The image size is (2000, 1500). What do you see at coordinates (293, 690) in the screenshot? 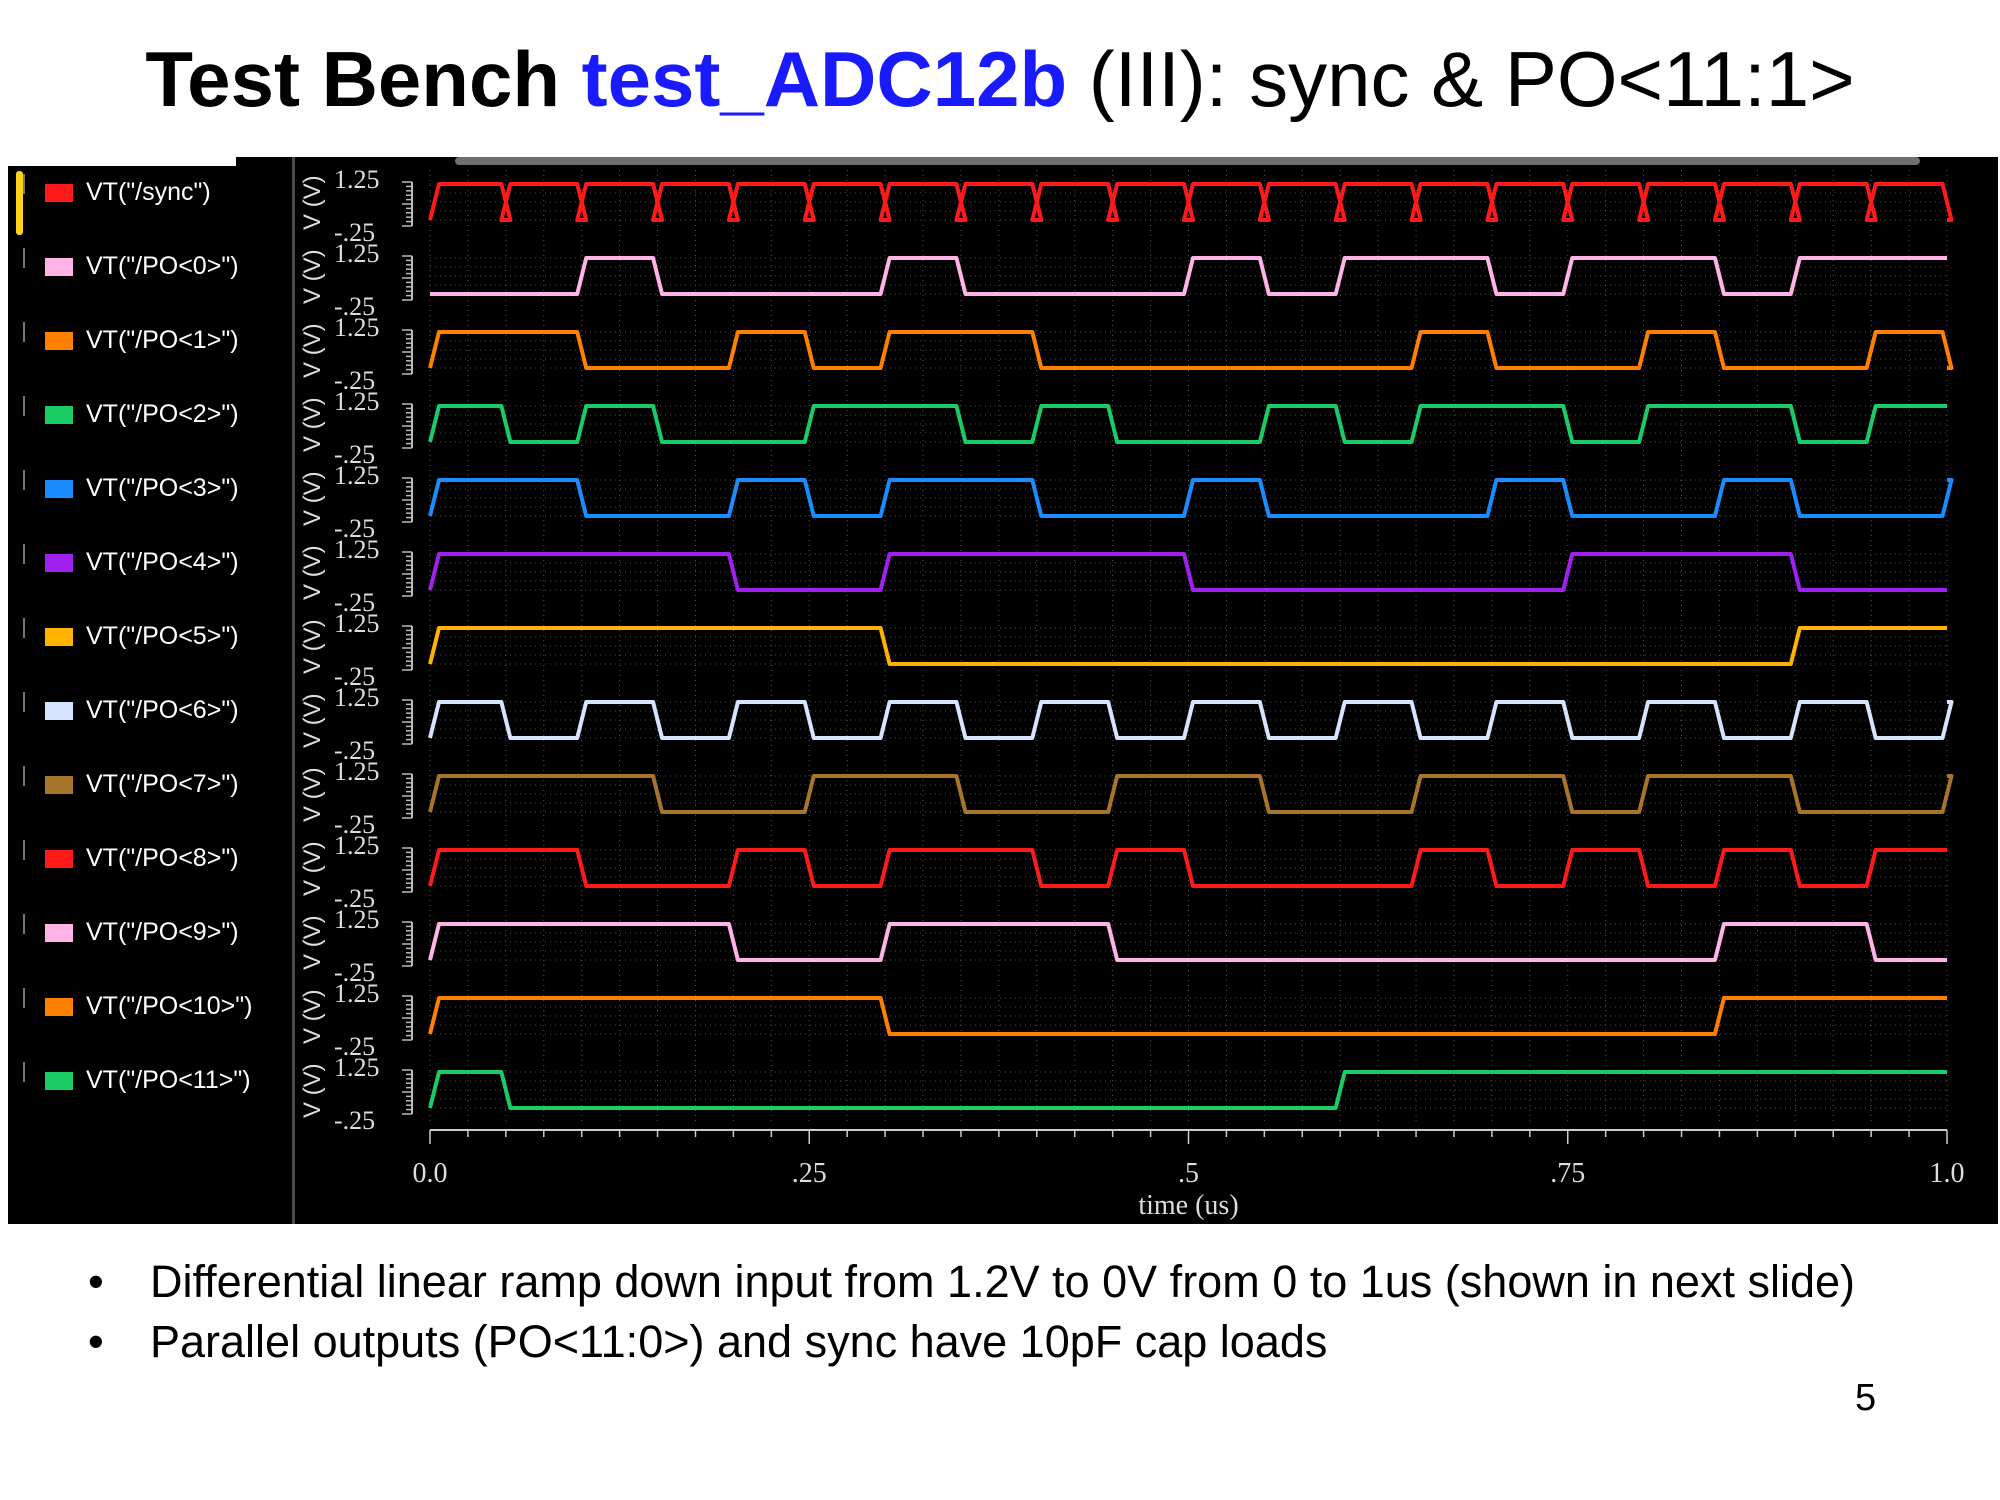
I see `legend-divider` at bounding box center [293, 690].